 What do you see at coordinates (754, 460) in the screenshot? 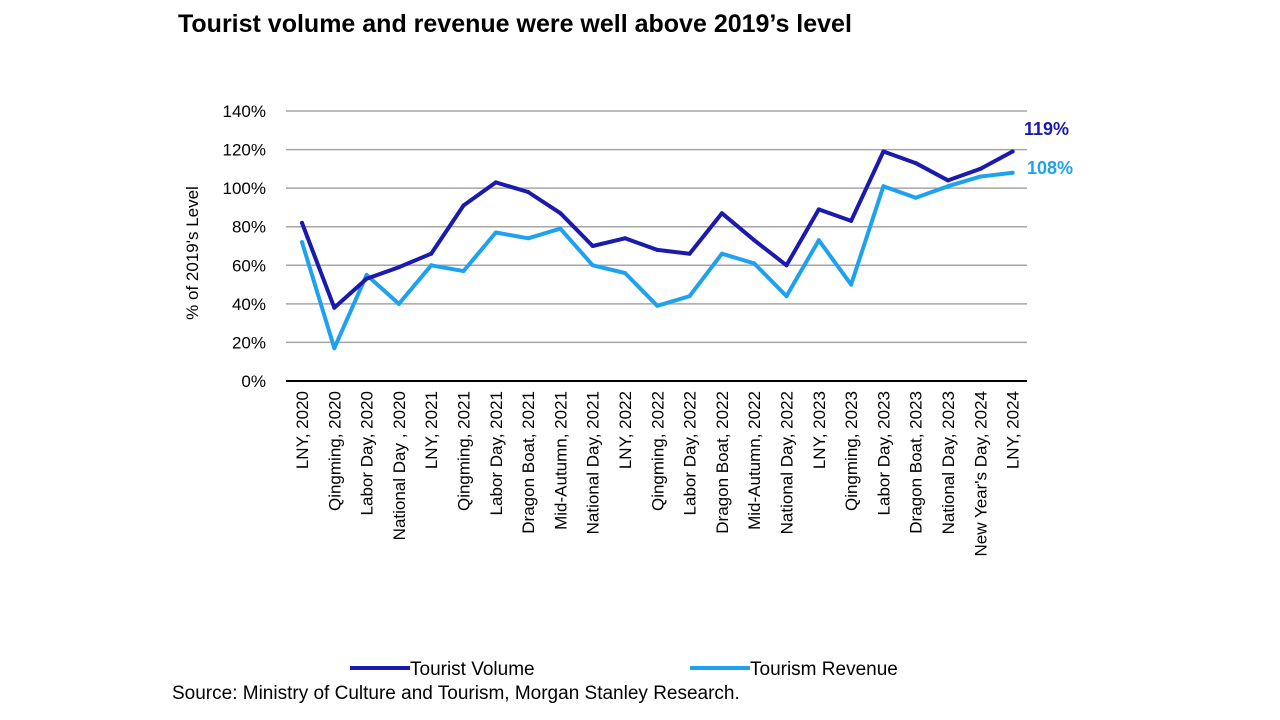
I see `x-tick-label: Mid-Autumn, 2022` at bounding box center [754, 460].